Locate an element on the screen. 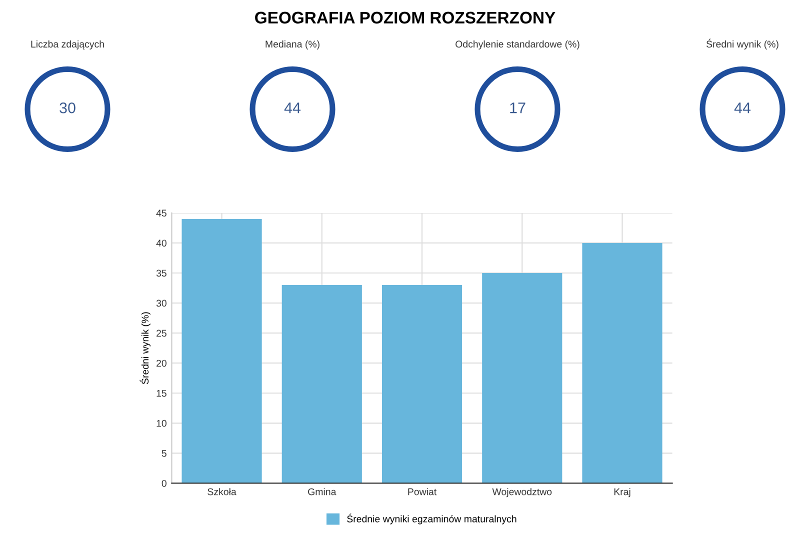 Image resolution: width=810 pixels, height=546 pixels. data-label: 30 is located at coordinates (68, 108).